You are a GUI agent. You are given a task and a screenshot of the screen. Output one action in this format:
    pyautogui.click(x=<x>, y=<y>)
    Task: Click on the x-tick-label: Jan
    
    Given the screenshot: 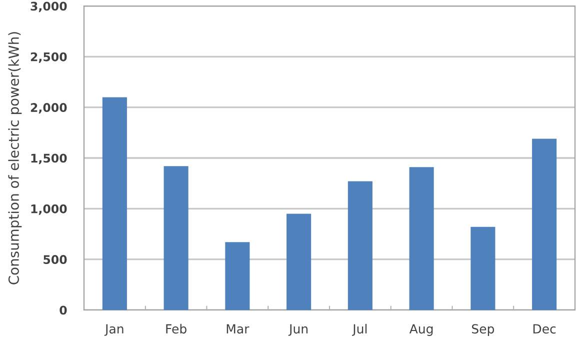 What is the action you would take?
    pyautogui.click(x=114, y=330)
    